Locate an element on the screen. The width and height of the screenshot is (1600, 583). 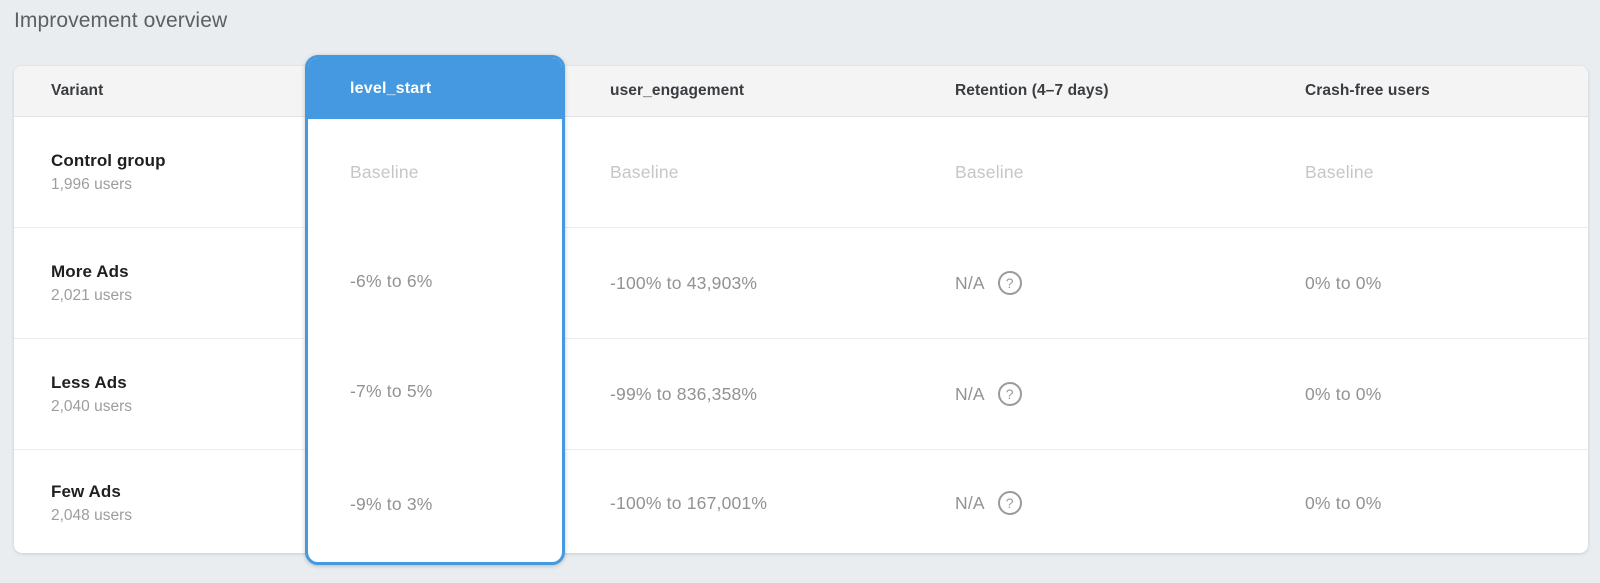
column-header-crash-free-users: Crash-free users is located at coordinates (1367, 90).